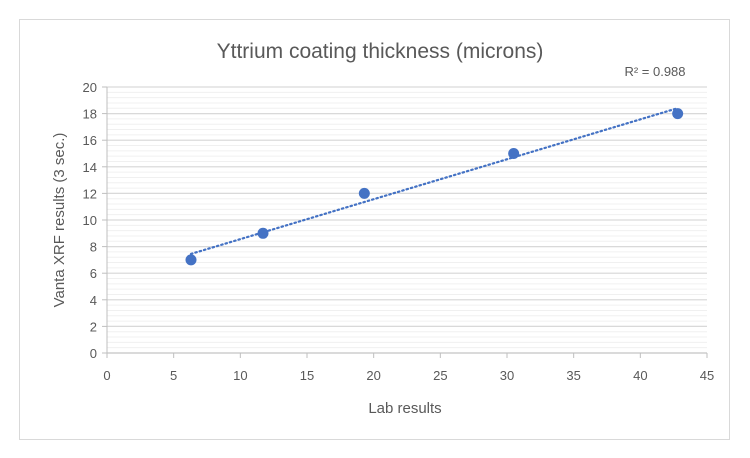  What do you see at coordinates (380, 51) in the screenshot?
I see `chart-title: Yttrium coating thickness (microns)` at bounding box center [380, 51].